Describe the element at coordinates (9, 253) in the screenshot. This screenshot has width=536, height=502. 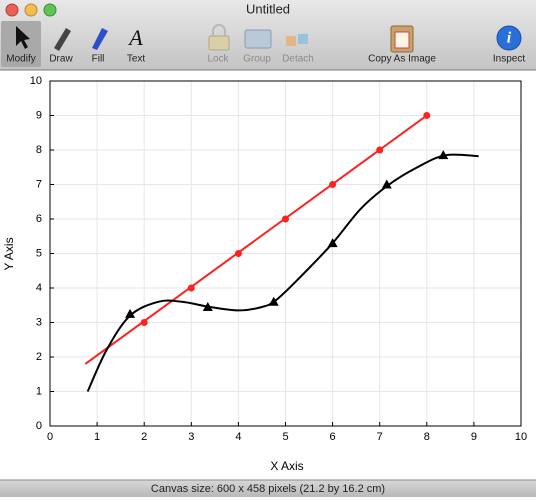
I see `y-axis-label: Y Axis` at that location.